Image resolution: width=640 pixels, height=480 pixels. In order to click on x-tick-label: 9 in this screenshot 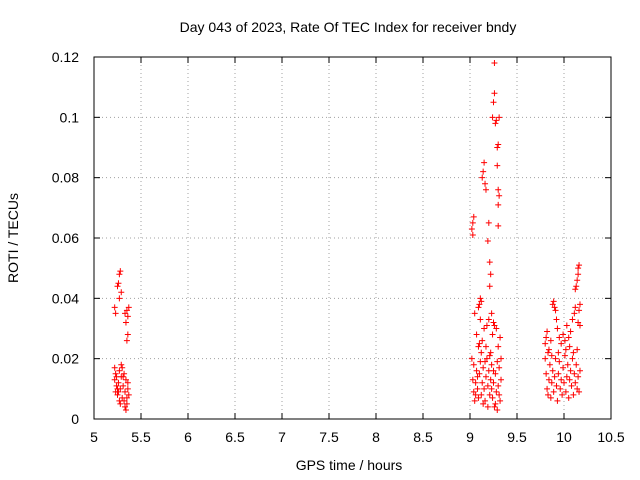, I will do `click(470, 437)`.